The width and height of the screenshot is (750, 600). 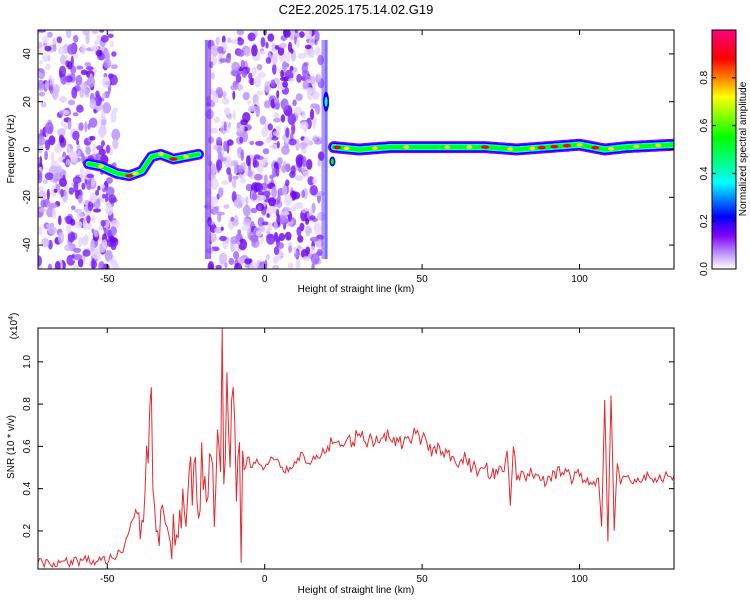 What do you see at coordinates (704, 77) in the screenshot?
I see `colorbar-tick-label: 0.8` at bounding box center [704, 77].